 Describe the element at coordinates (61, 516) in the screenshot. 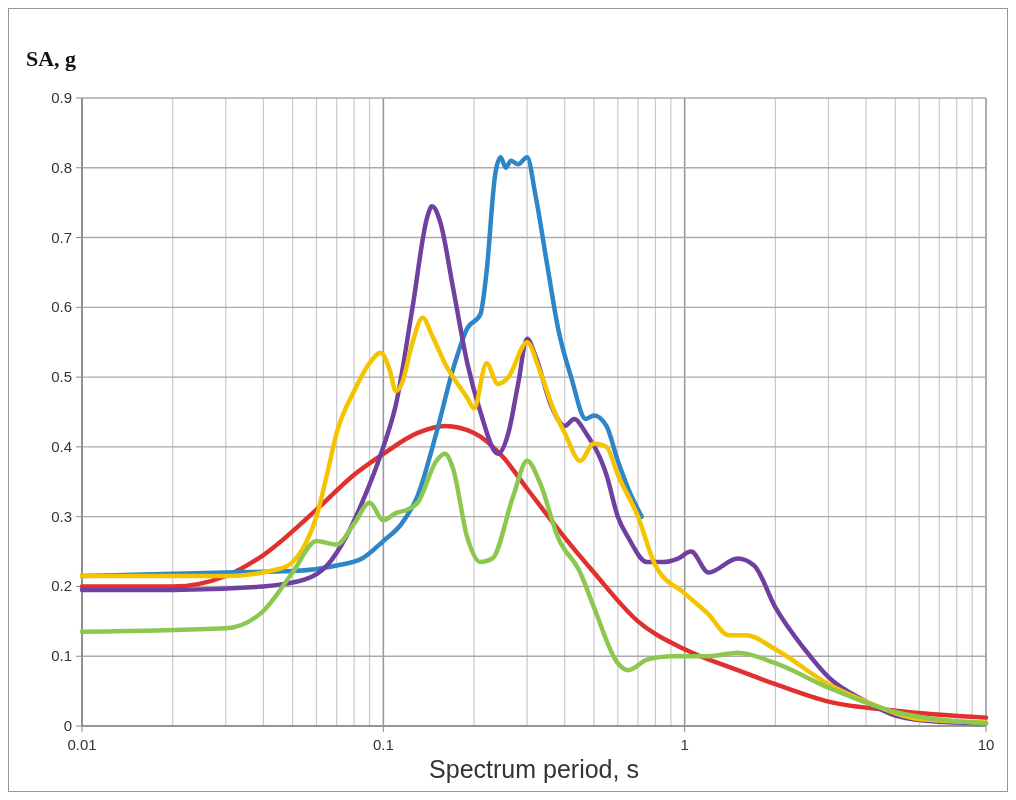

I see `y-tick-label: 0.3` at that location.